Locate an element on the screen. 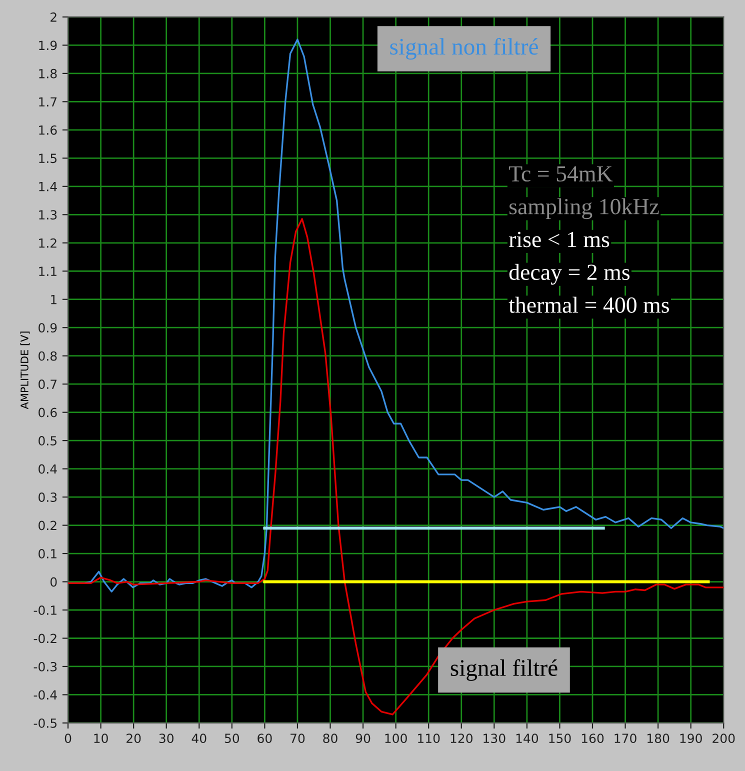  y-tick-label: 0.1 is located at coordinates (47, 553).